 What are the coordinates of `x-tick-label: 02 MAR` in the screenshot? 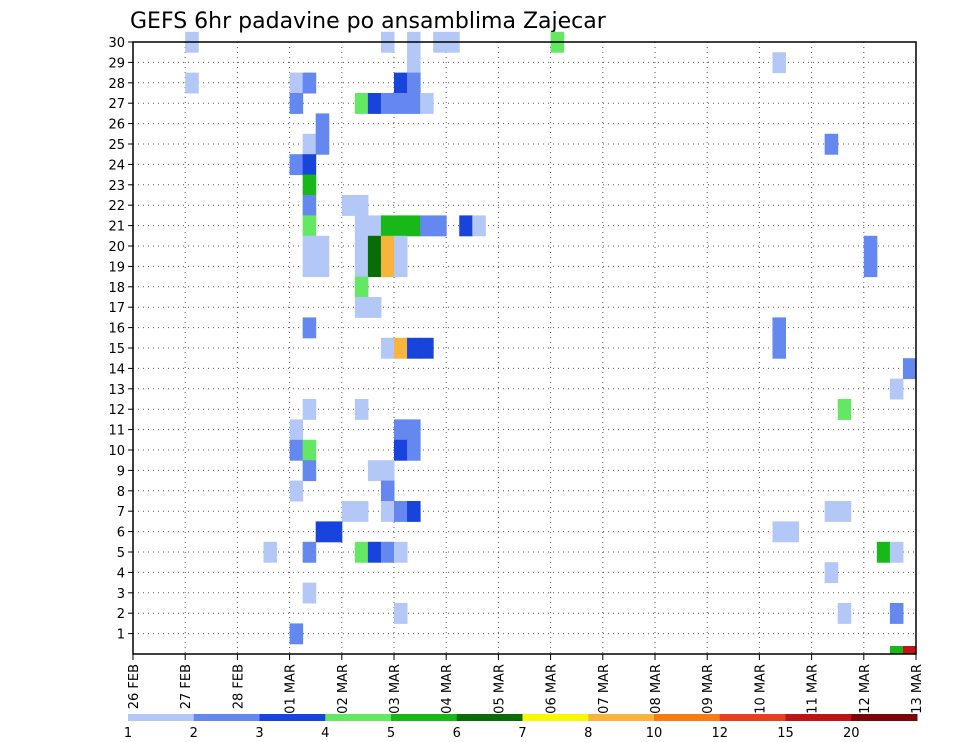 It's located at (343, 689).